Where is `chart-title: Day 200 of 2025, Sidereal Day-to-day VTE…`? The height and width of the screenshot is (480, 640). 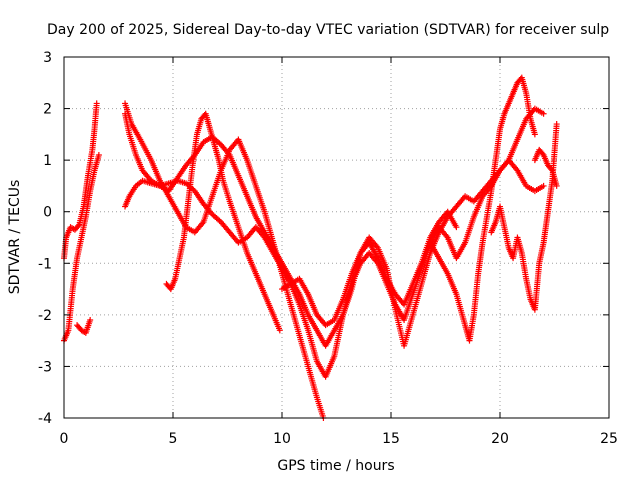 chart-title: Day 200 of 2025, Sidereal Day-to-day VTE… is located at coordinates (328, 30).